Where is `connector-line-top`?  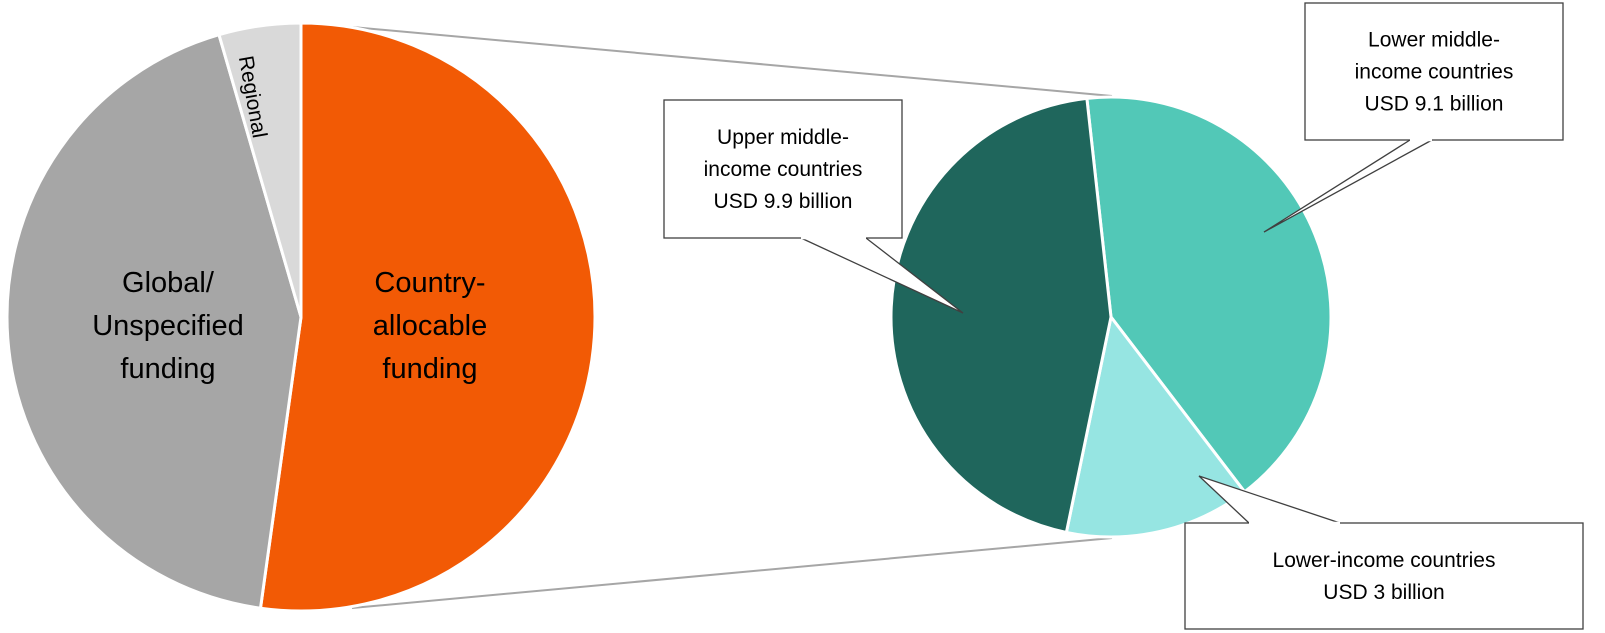 connector-line-top is located at coordinates (732, 61).